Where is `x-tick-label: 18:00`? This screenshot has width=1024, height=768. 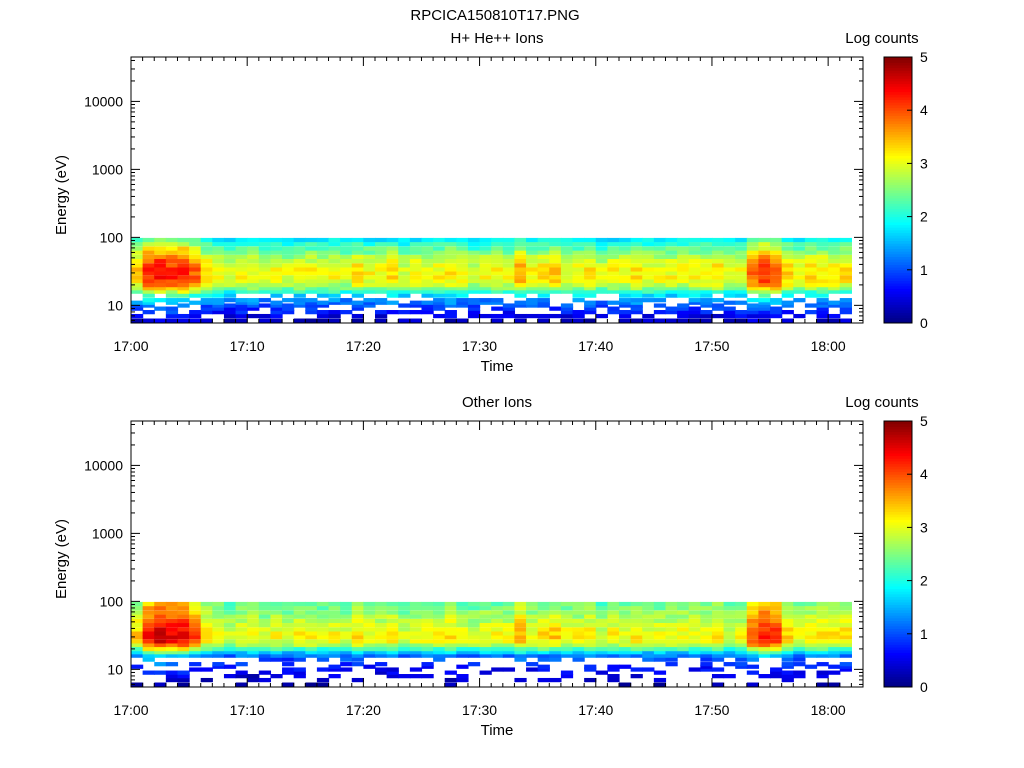 x-tick-label: 18:00 is located at coordinates (828, 710).